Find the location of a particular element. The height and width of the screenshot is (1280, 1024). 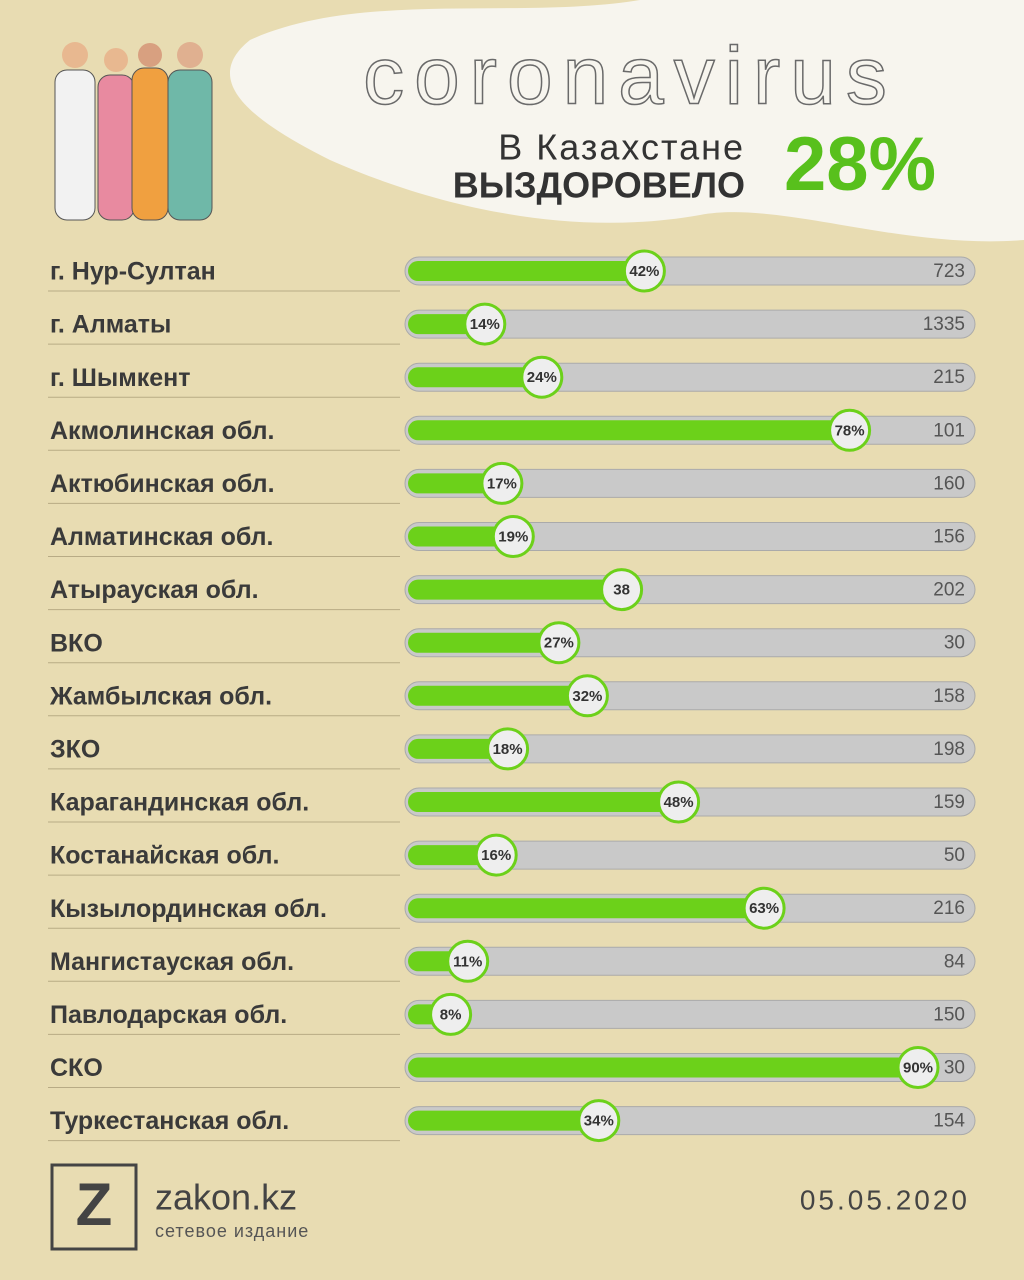

category-label: Алматинская обл. is located at coordinates (162, 537).